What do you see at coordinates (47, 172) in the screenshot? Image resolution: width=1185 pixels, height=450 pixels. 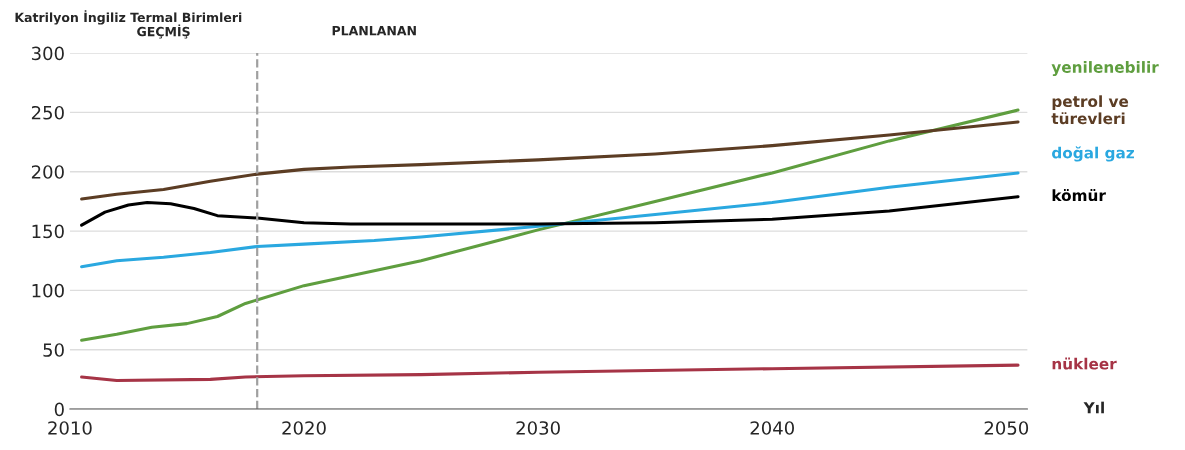 I see `y-tick-label: 200` at bounding box center [47, 172].